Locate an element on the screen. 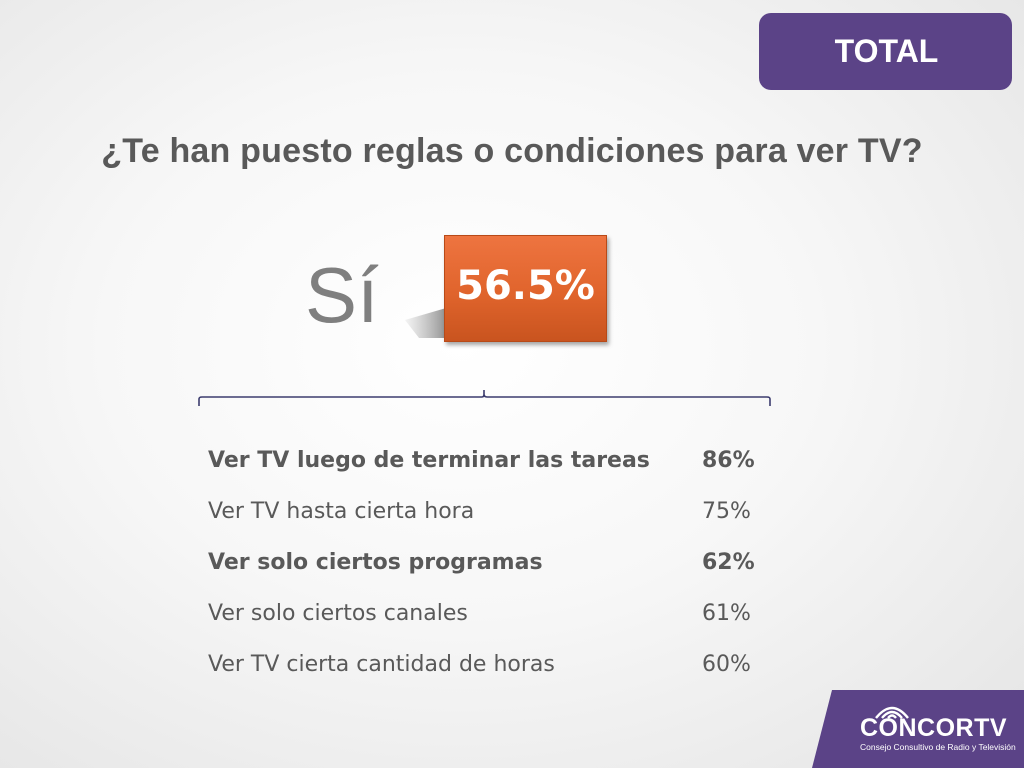 The image size is (1024, 768). answer-percentage-box: 56.5% is located at coordinates (525, 288).